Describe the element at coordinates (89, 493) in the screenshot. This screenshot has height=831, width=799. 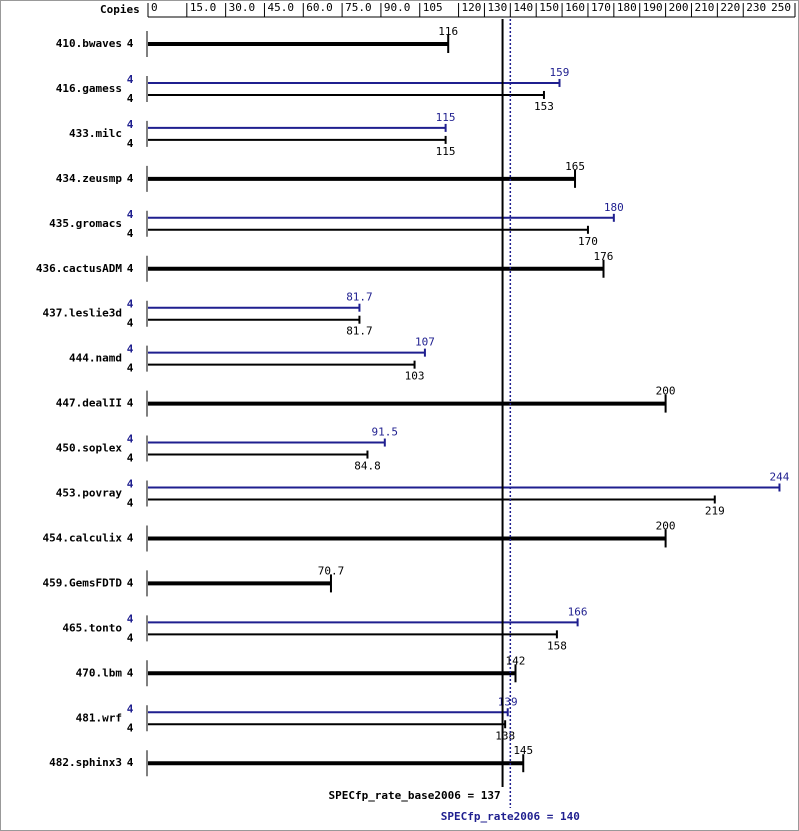
I see `benchmark-label: 453.povray` at that location.